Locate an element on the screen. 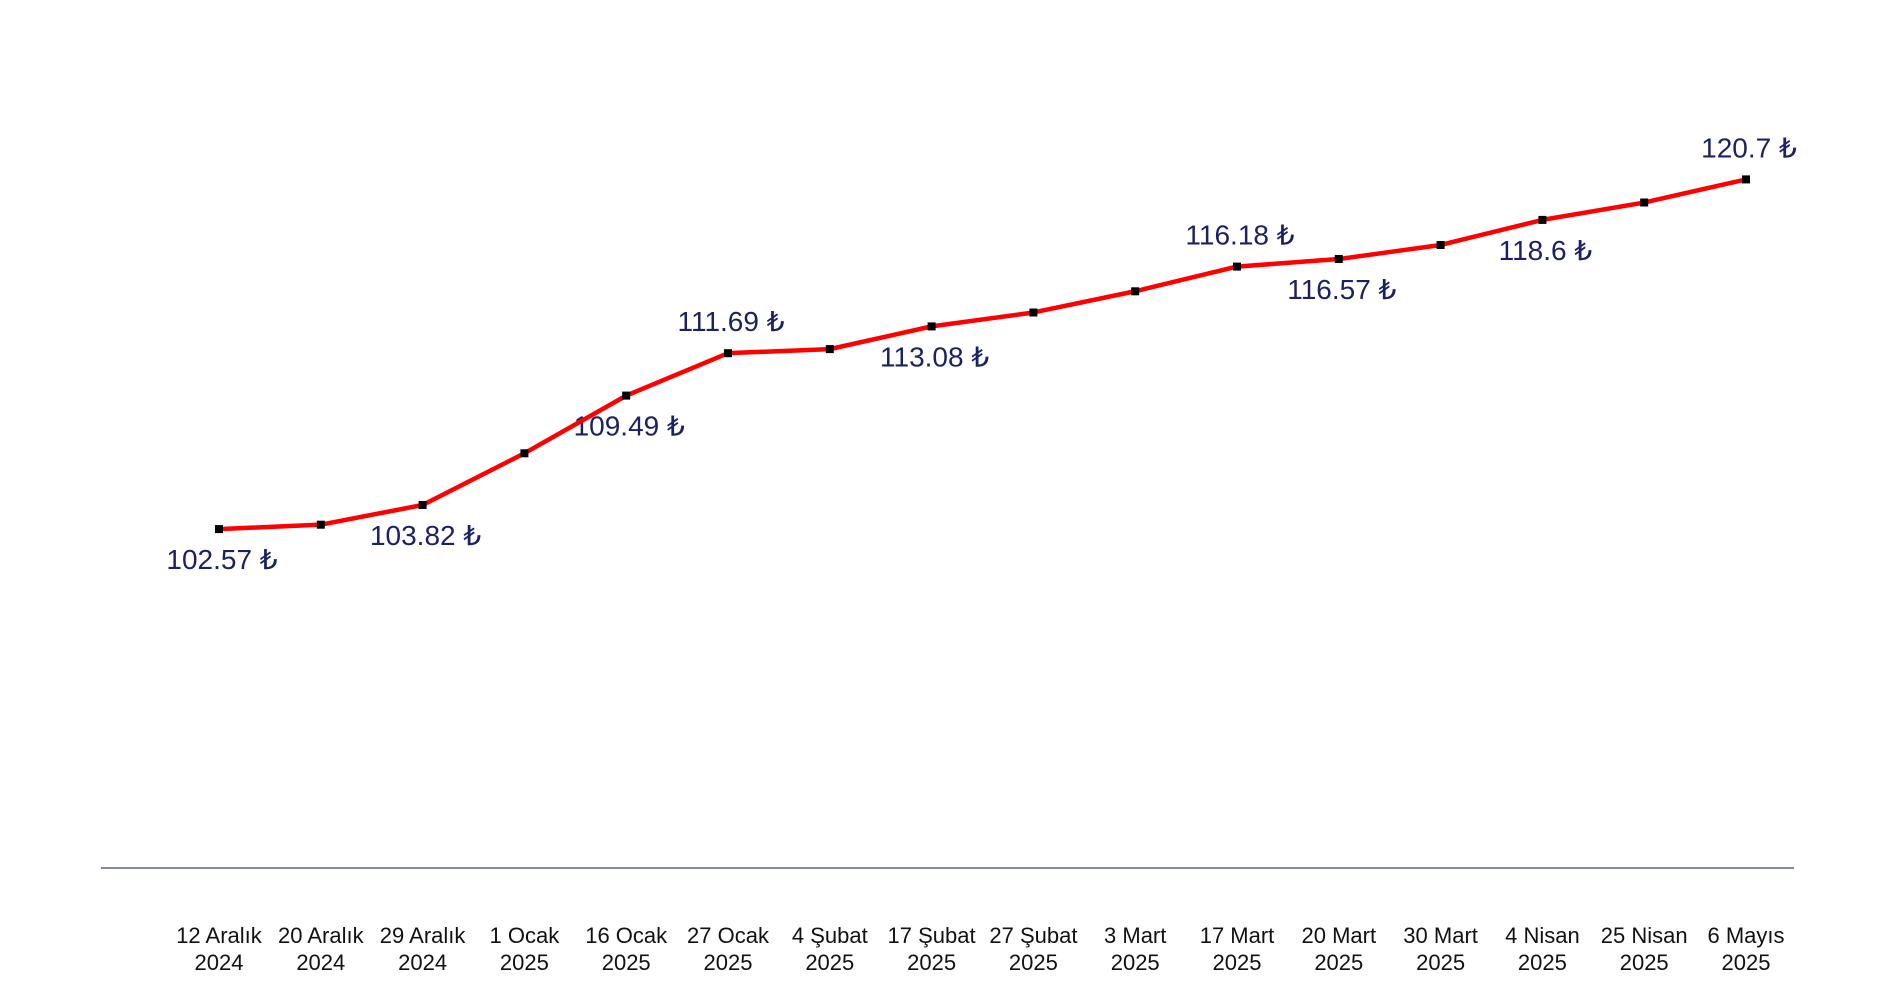  x-tick-label: 17 Mart 2025 is located at coordinates (1237, 949).